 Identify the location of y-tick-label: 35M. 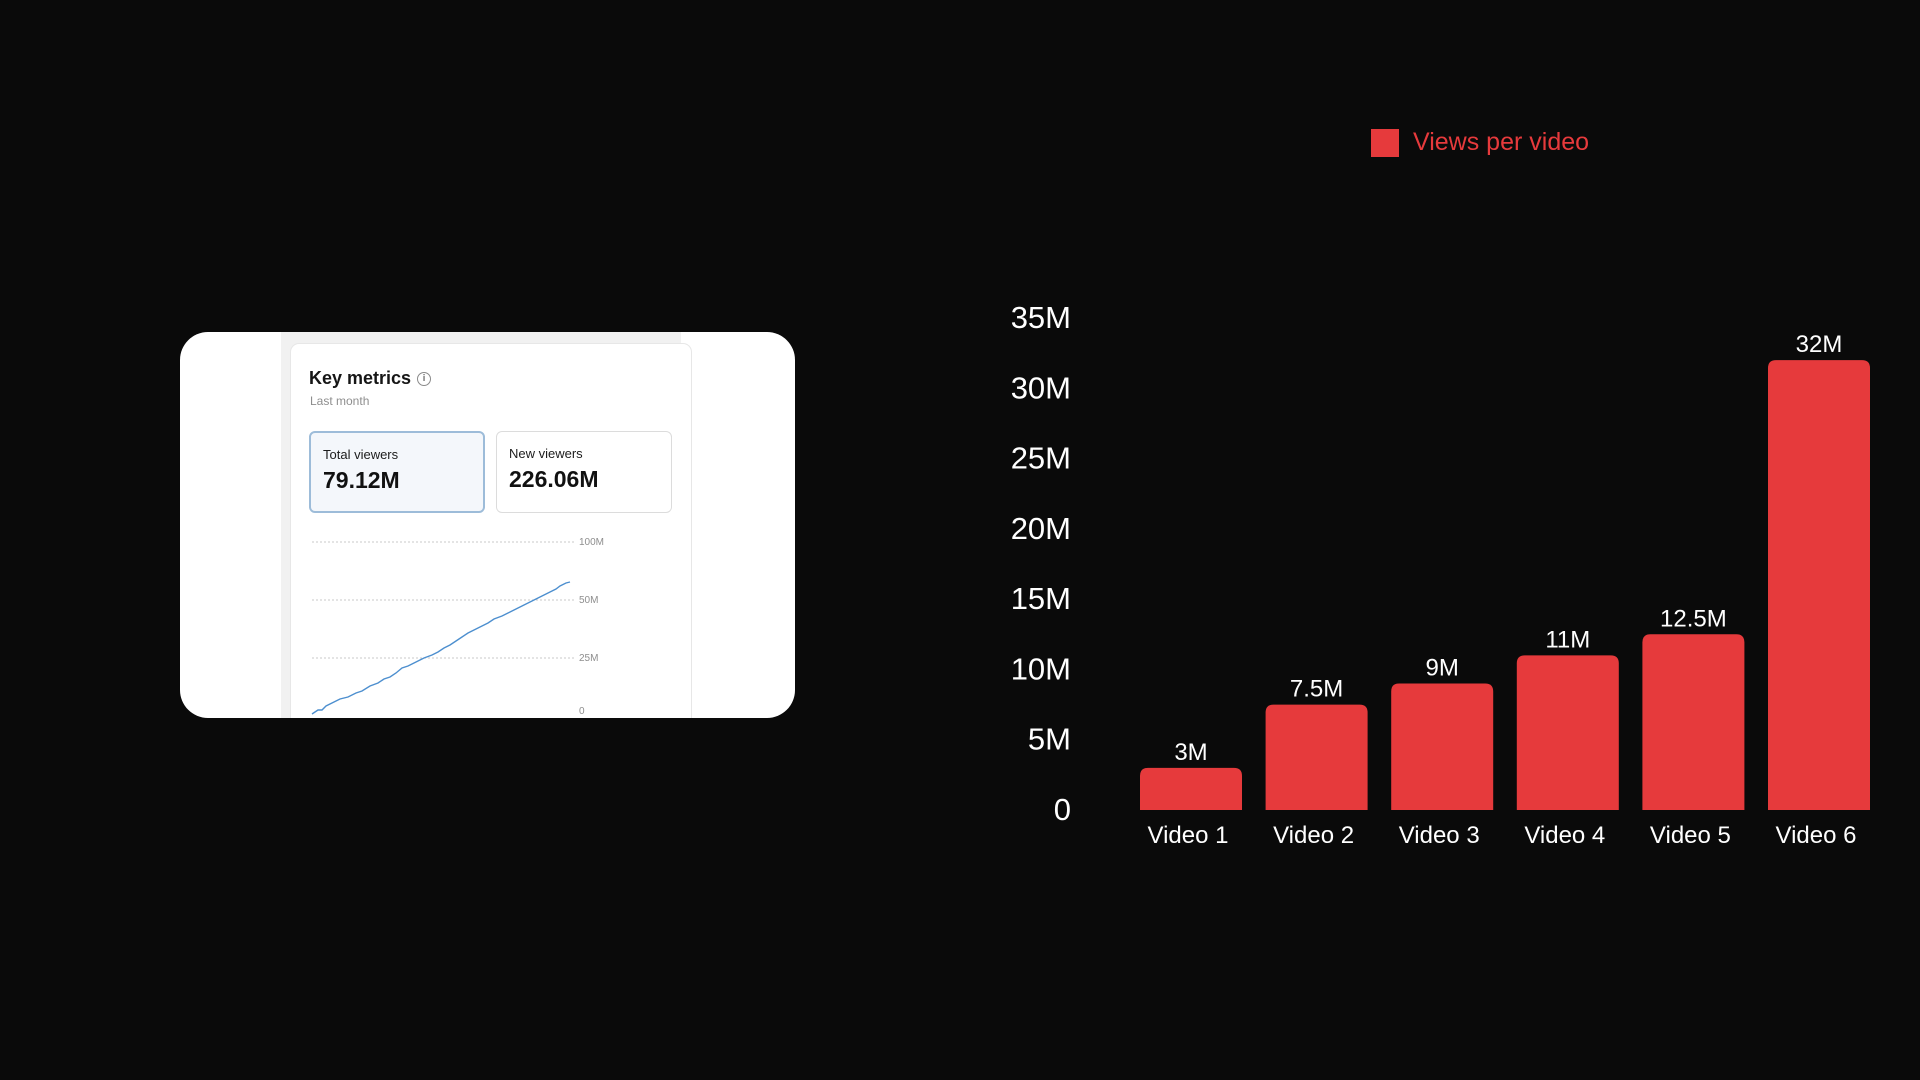
(1041, 317).